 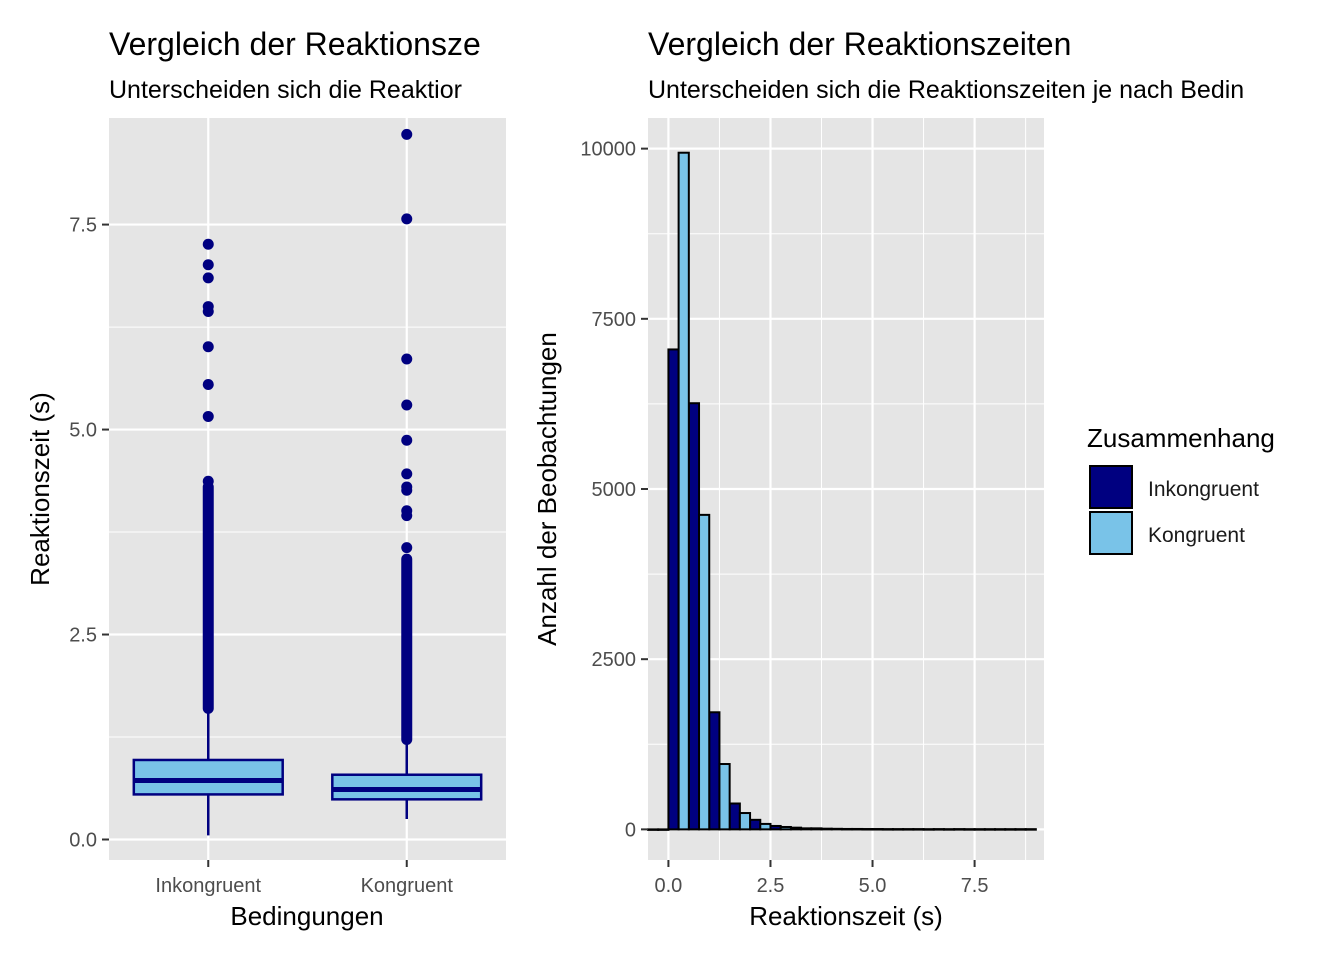 What do you see at coordinates (407, 886) in the screenshot?
I see `x-tick-label: Kongruent` at bounding box center [407, 886].